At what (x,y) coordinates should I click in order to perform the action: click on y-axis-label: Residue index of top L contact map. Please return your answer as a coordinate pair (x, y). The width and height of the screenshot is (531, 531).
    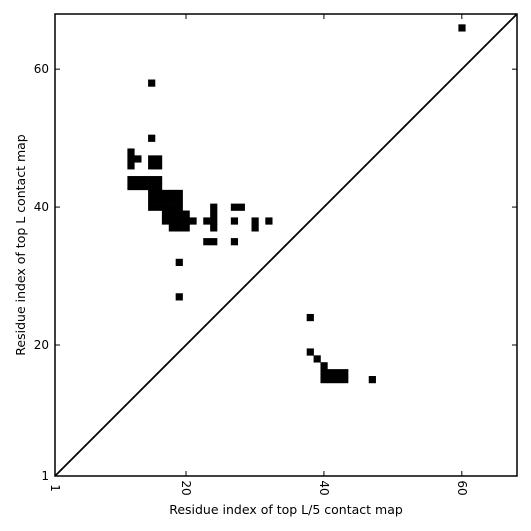
    Looking at the image, I should click on (20, 244).